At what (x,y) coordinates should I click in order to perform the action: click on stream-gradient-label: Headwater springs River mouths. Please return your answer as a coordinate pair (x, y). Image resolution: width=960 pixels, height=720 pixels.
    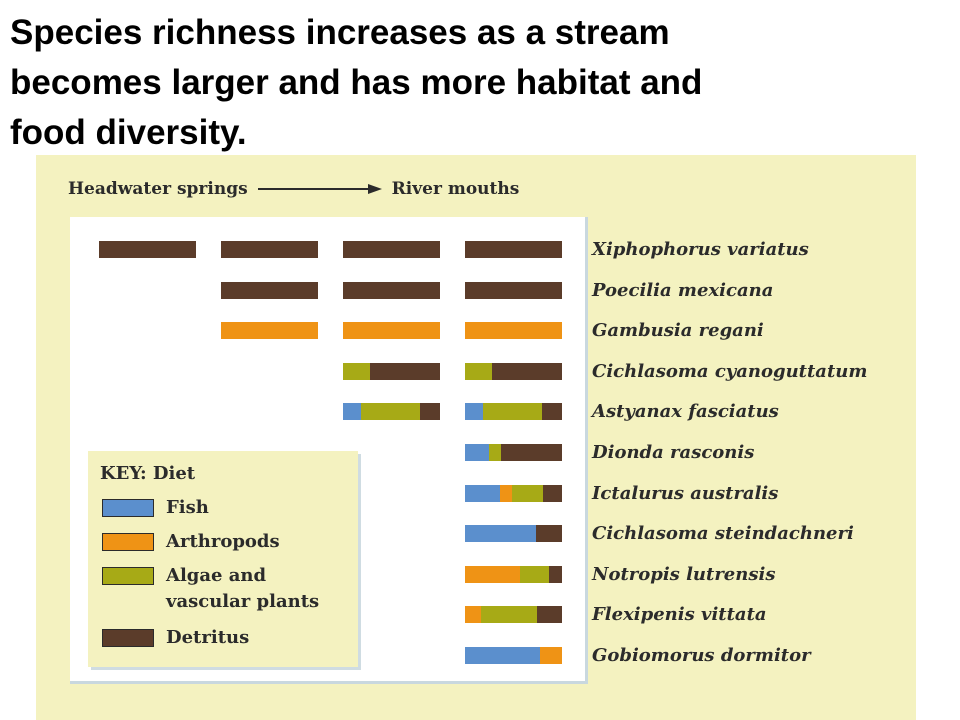
    Looking at the image, I should click on (293, 189).